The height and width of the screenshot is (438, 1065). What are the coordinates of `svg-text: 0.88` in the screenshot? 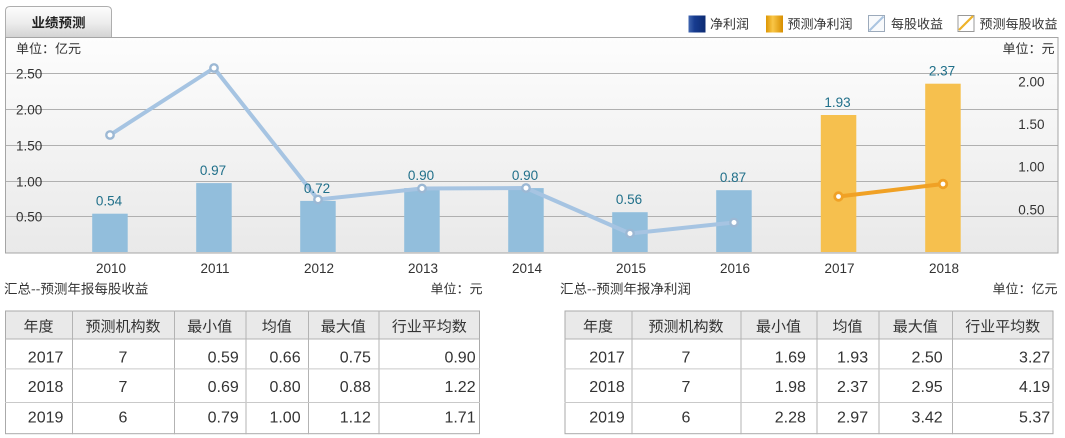 It's located at (355, 387).